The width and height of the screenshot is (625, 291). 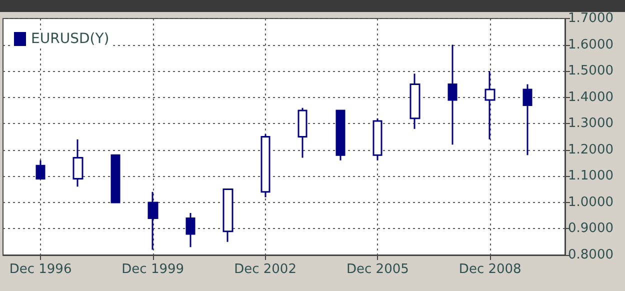 What do you see at coordinates (591, 150) in the screenshot?
I see `y-tick-label: 1.2000` at bounding box center [591, 150].